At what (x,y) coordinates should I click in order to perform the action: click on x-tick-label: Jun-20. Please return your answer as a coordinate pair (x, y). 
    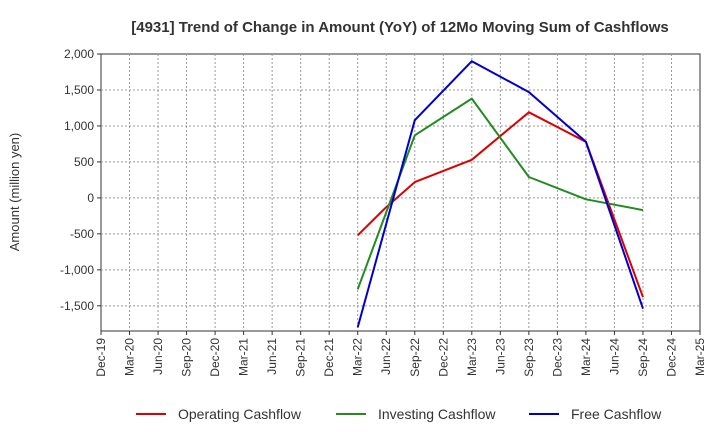
    Looking at the image, I should click on (158, 356).